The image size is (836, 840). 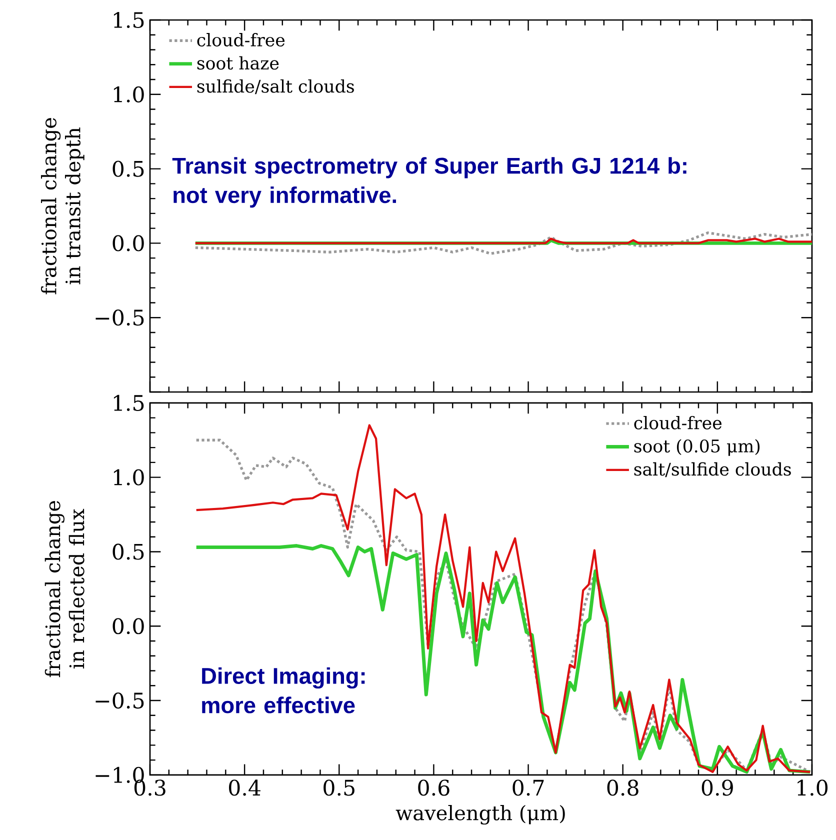 I want to click on legend-label: soot (0.05 μm), so click(x=697, y=447).